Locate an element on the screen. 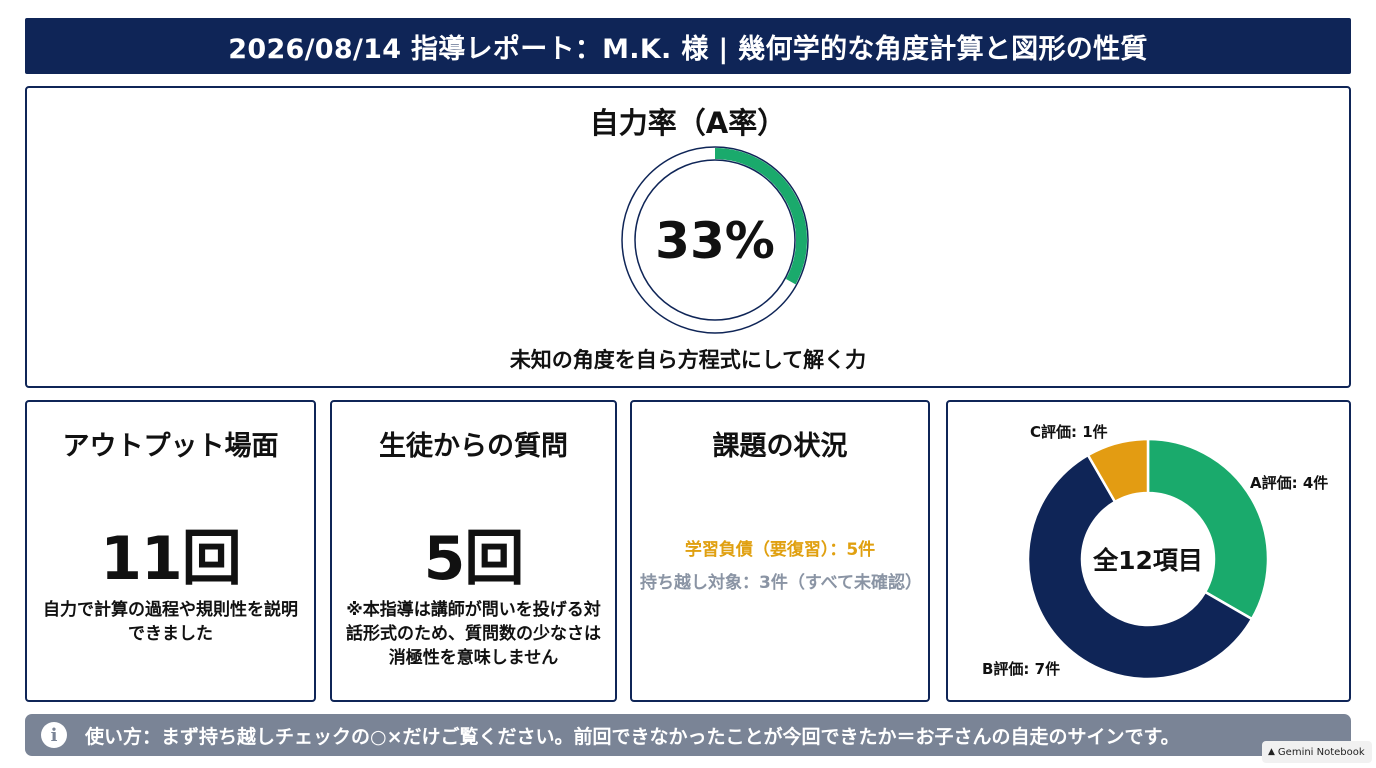 The width and height of the screenshot is (1376, 768). info-icon: i is located at coordinates (54, 735).